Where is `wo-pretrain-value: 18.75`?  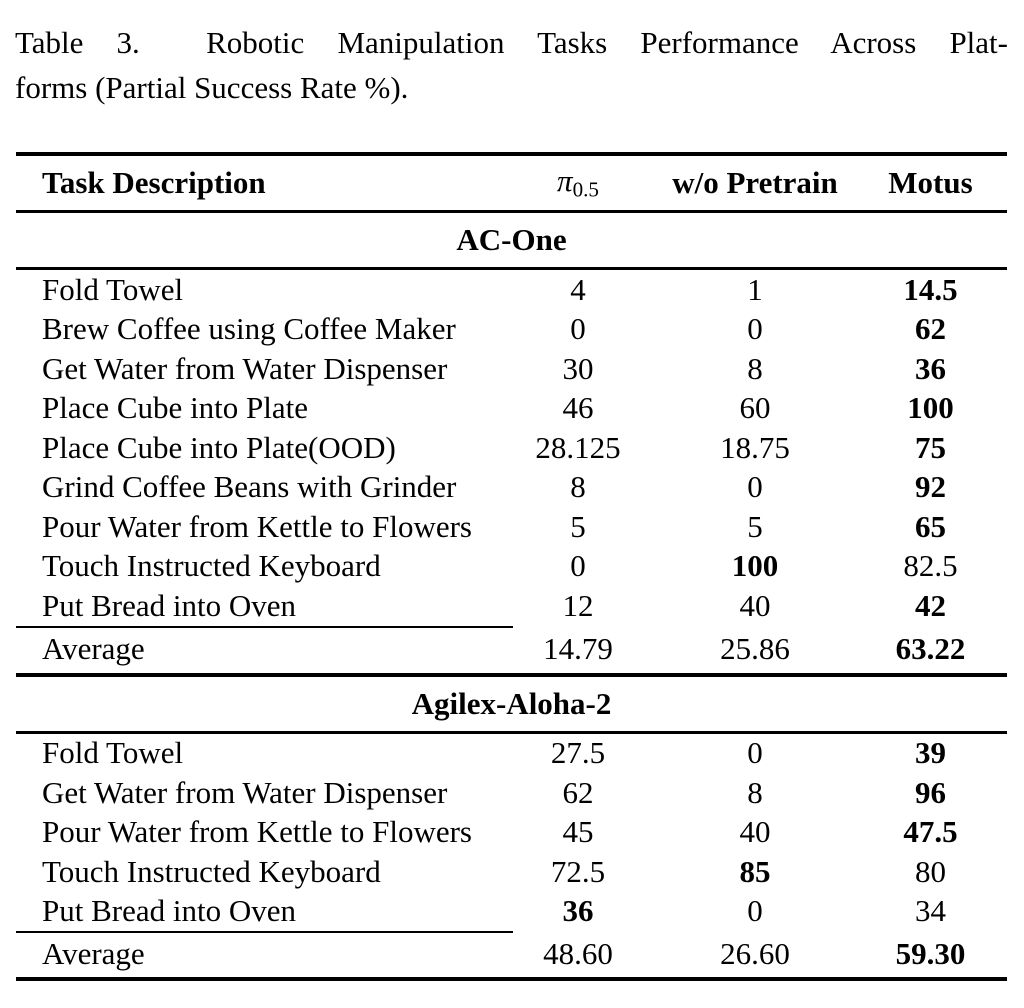 wo-pretrain-value: 18.75 is located at coordinates (755, 447).